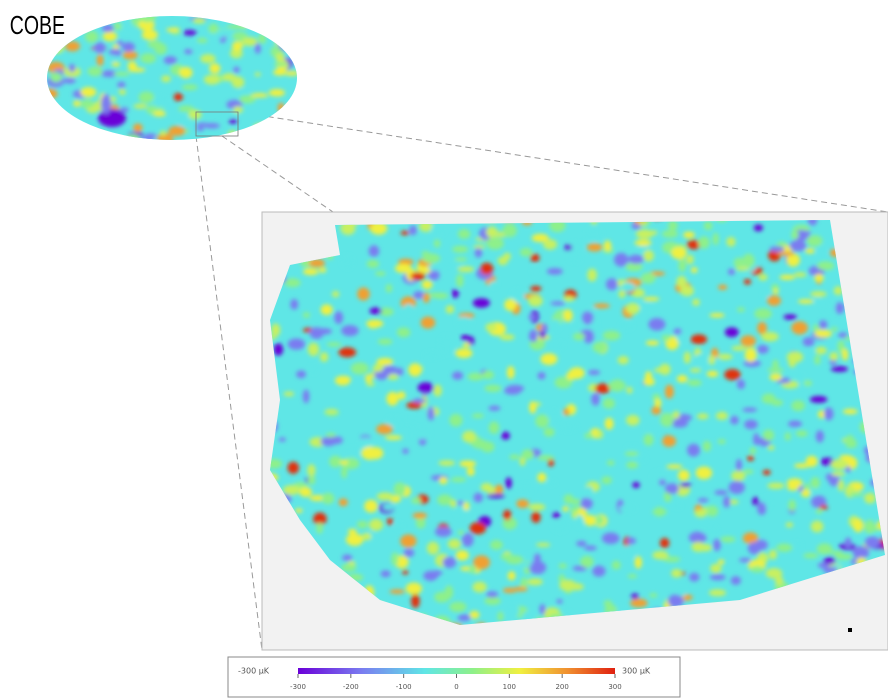 This screenshot has height=700, width=888. Describe the element at coordinates (351, 687) in the screenshot. I see `colorbar-tick-label: -200` at that location.